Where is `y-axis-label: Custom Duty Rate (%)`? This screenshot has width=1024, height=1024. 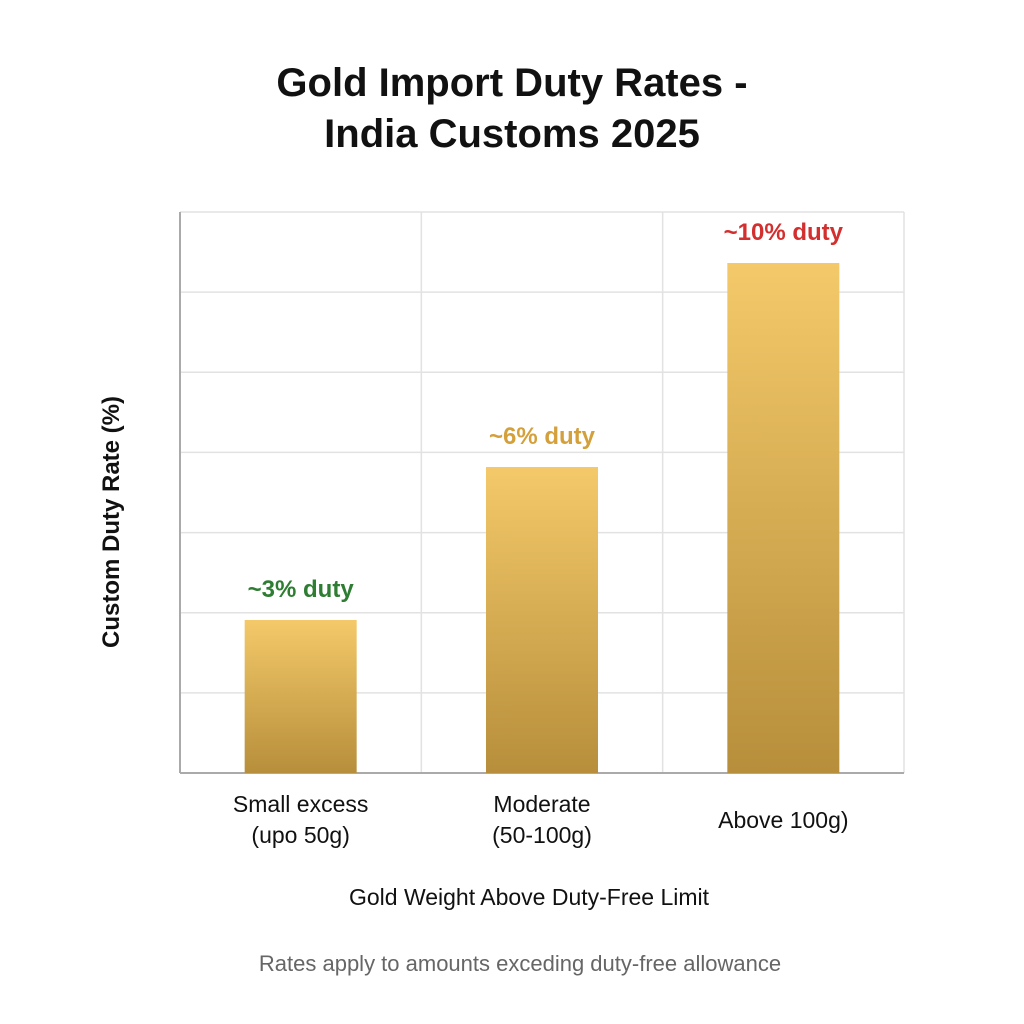
y-axis-label: Custom Duty Rate (%) is located at coordinates (111, 522).